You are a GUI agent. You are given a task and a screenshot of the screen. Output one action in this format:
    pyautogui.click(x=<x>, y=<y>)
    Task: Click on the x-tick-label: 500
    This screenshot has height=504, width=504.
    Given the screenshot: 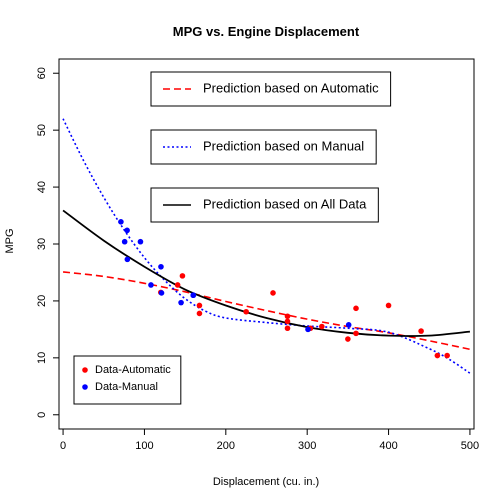 What is the action you would take?
    pyautogui.click(x=470, y=446)
    